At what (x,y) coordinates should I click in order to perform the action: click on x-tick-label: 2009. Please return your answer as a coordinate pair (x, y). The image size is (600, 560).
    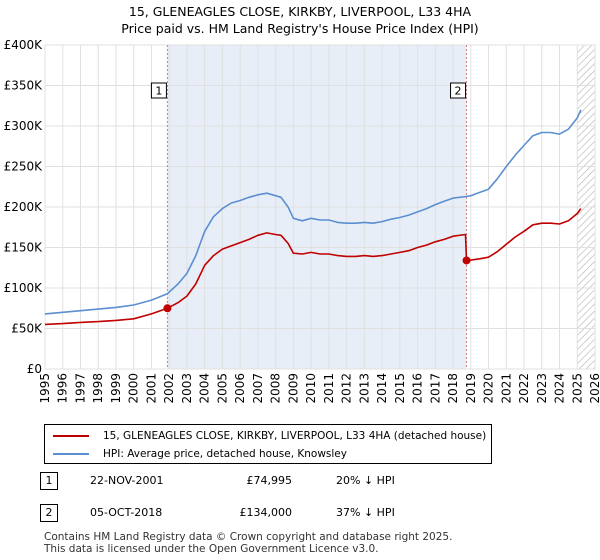
    Looking at the image, I should click on (293, 388).